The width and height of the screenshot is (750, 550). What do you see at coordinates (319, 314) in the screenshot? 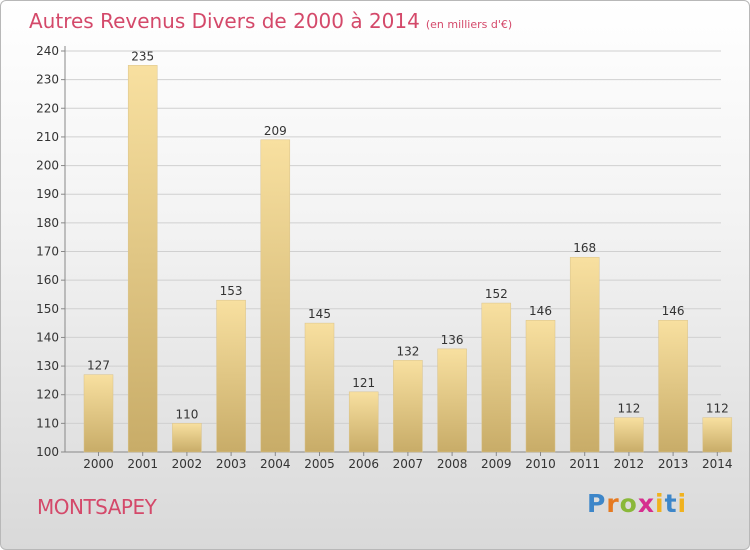
I see `data-label-2005: 145` at bounding box center [319, 314].